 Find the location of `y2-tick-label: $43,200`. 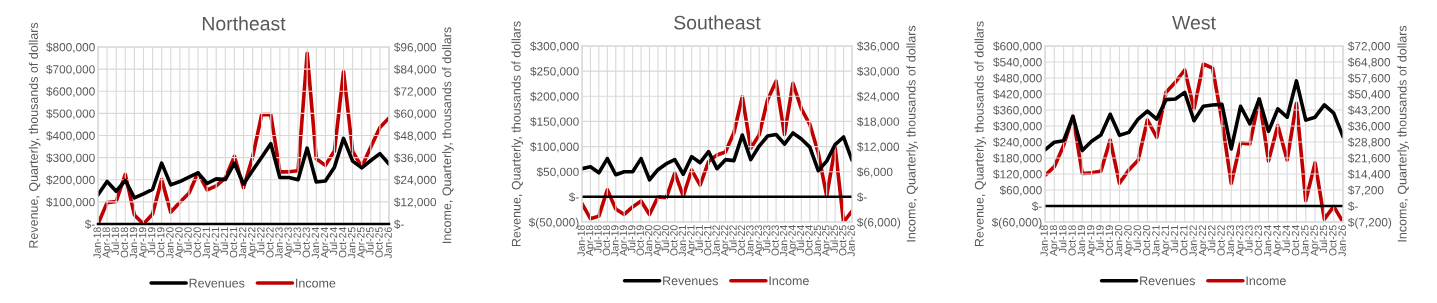

y2-tick-label: $43,200 is located at coordinates (1369, 110).